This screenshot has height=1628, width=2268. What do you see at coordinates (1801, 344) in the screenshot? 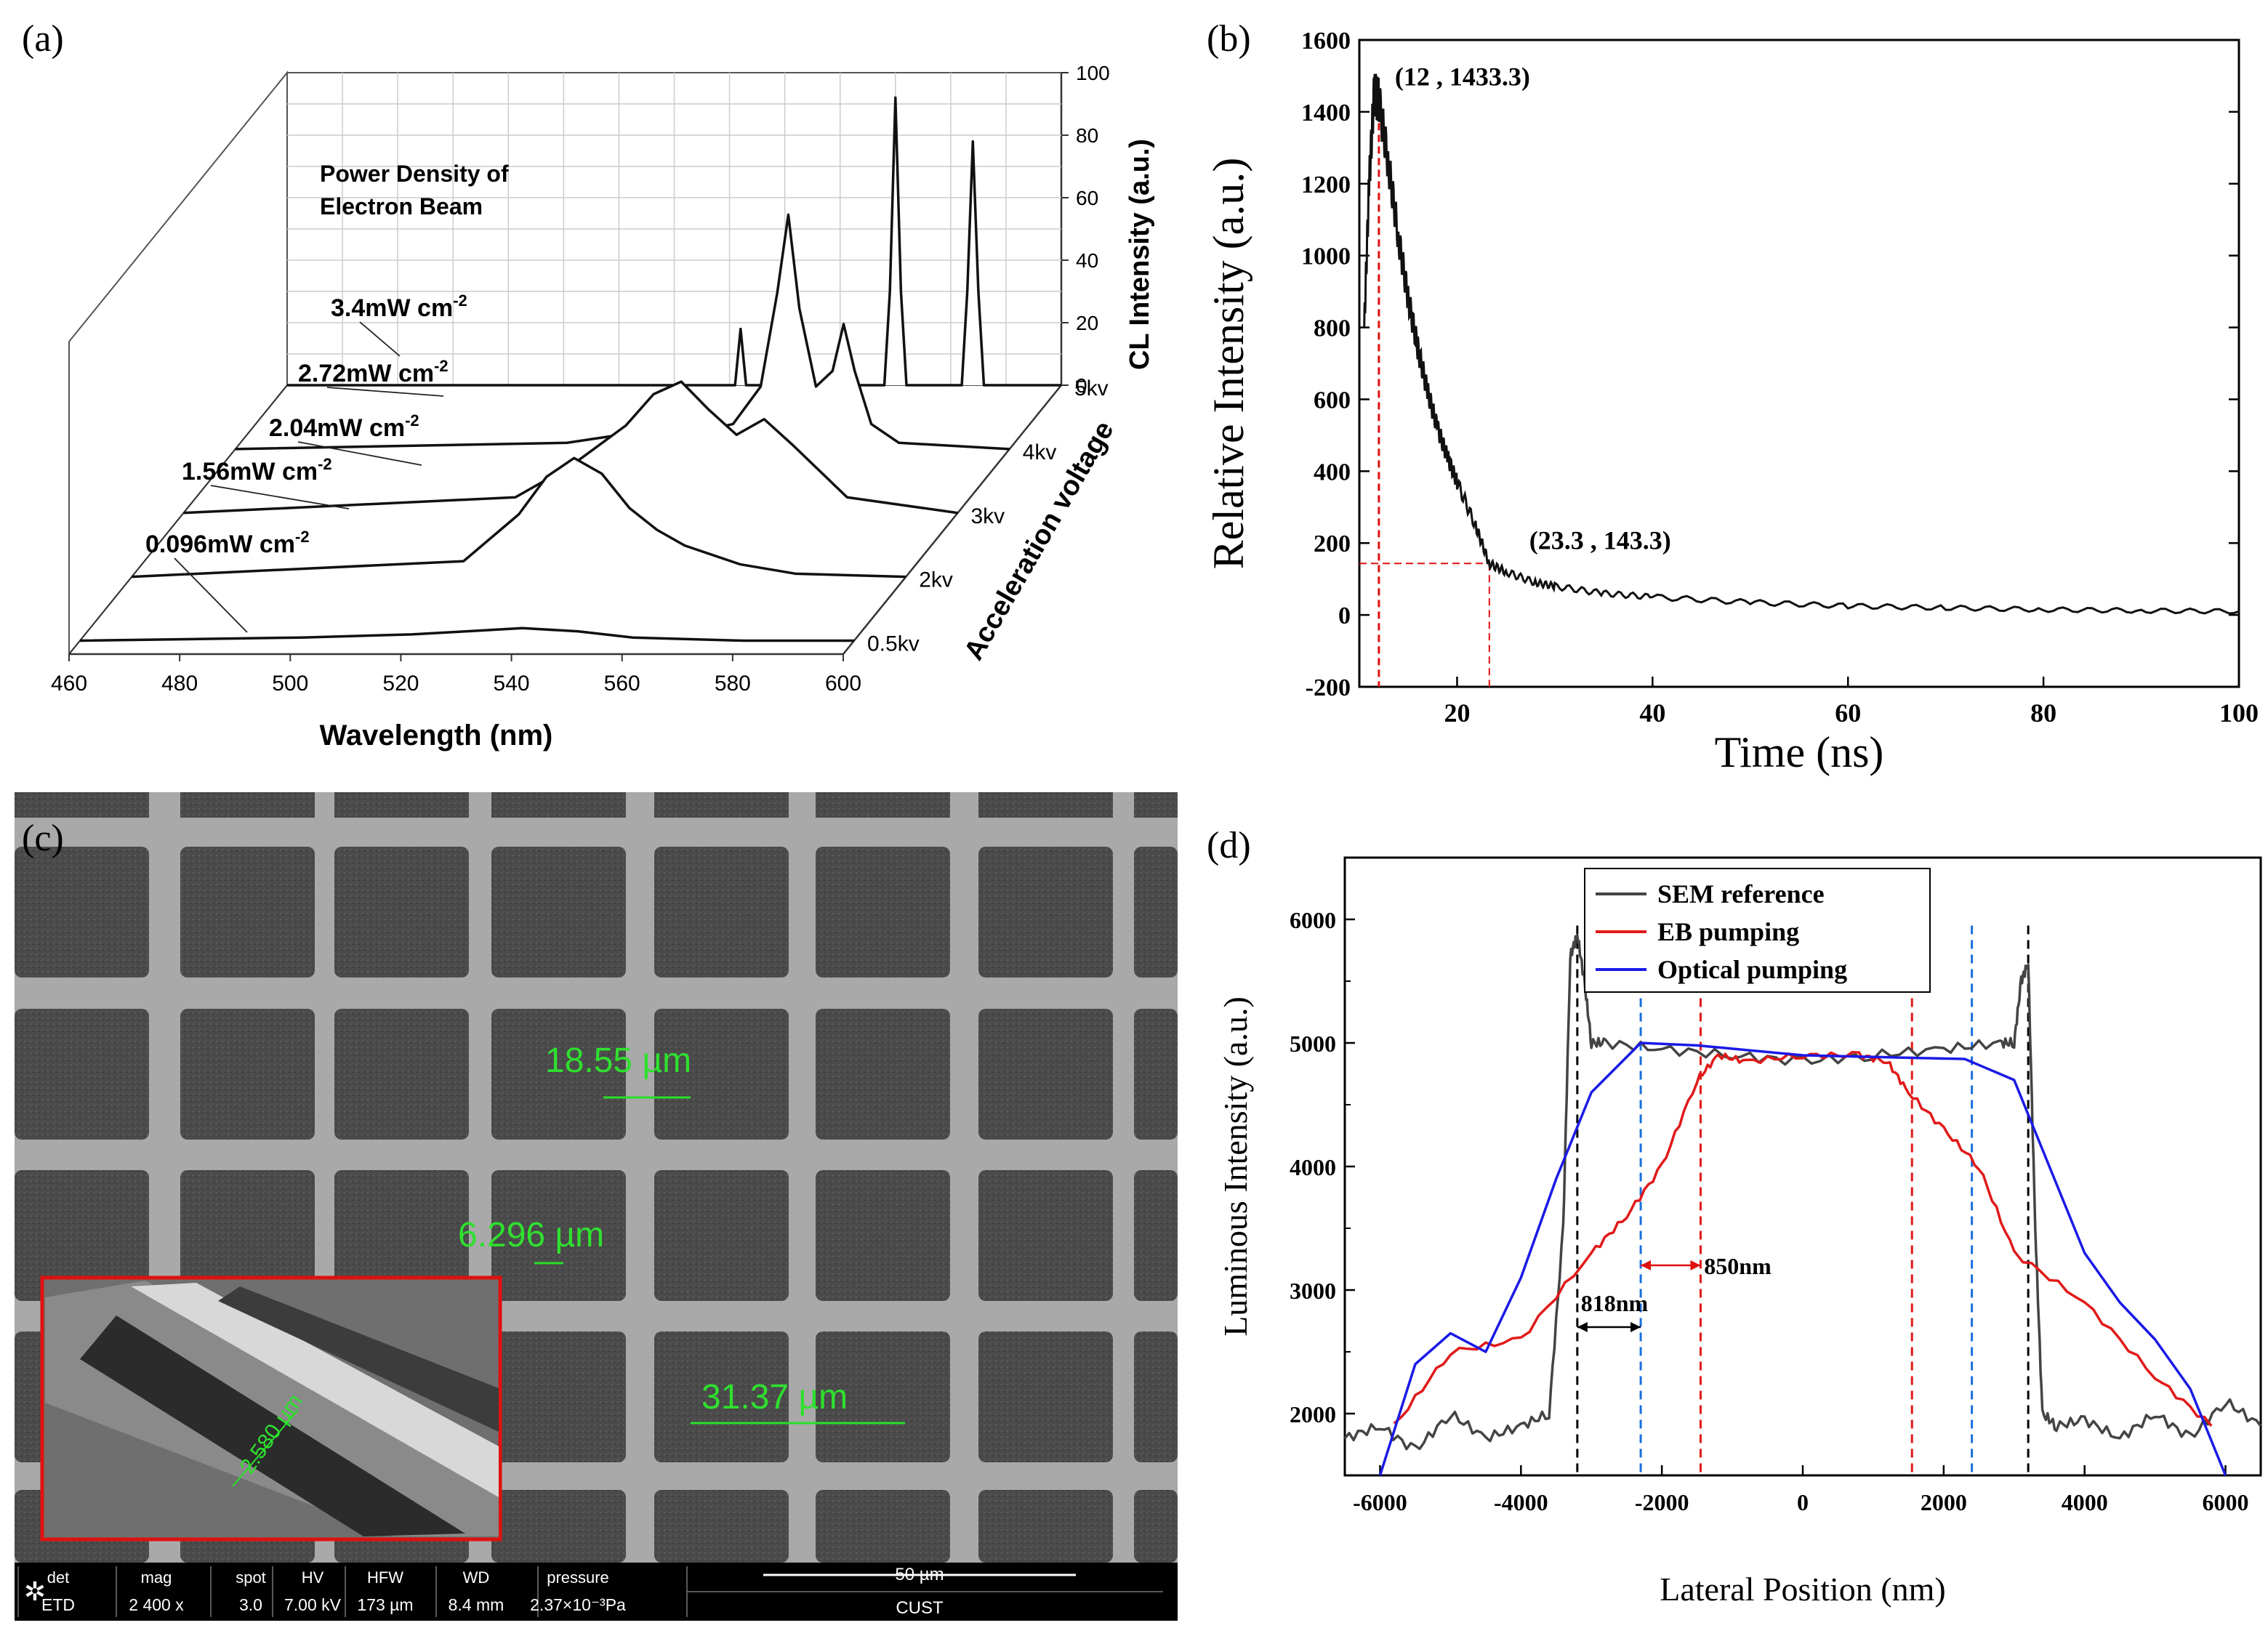
I see `decay-series` at bounding box center [1801, 344].